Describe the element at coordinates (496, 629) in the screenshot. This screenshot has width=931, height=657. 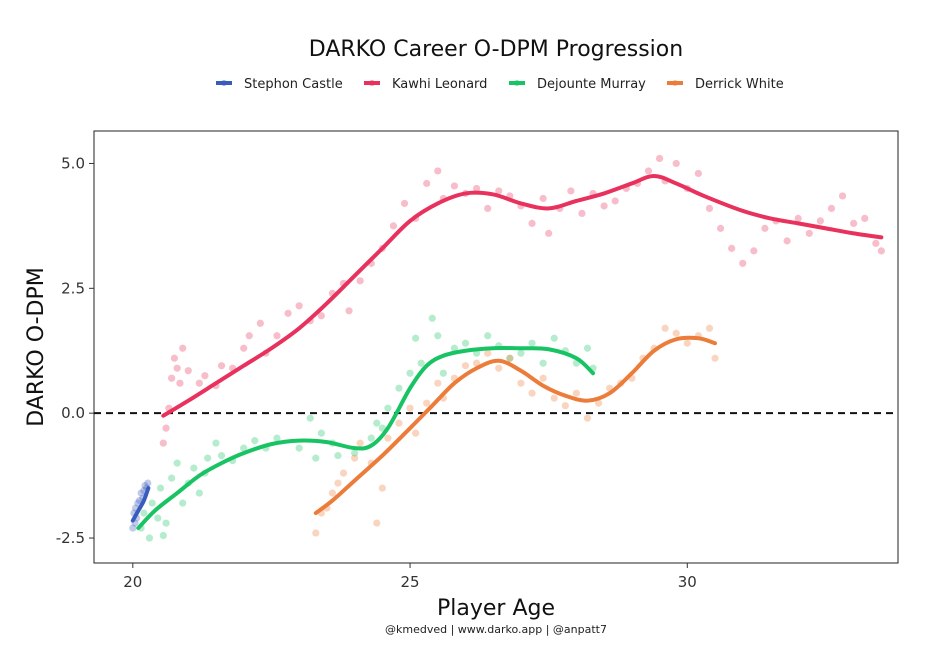
I see `caption: @kmedved | www.darko.app | @anpatt7` at that location.